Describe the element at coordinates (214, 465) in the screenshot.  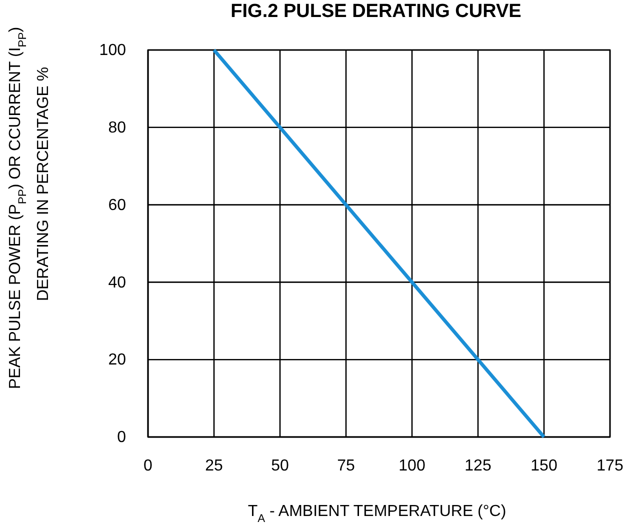
I see `x-tick-label: 25` at that location.